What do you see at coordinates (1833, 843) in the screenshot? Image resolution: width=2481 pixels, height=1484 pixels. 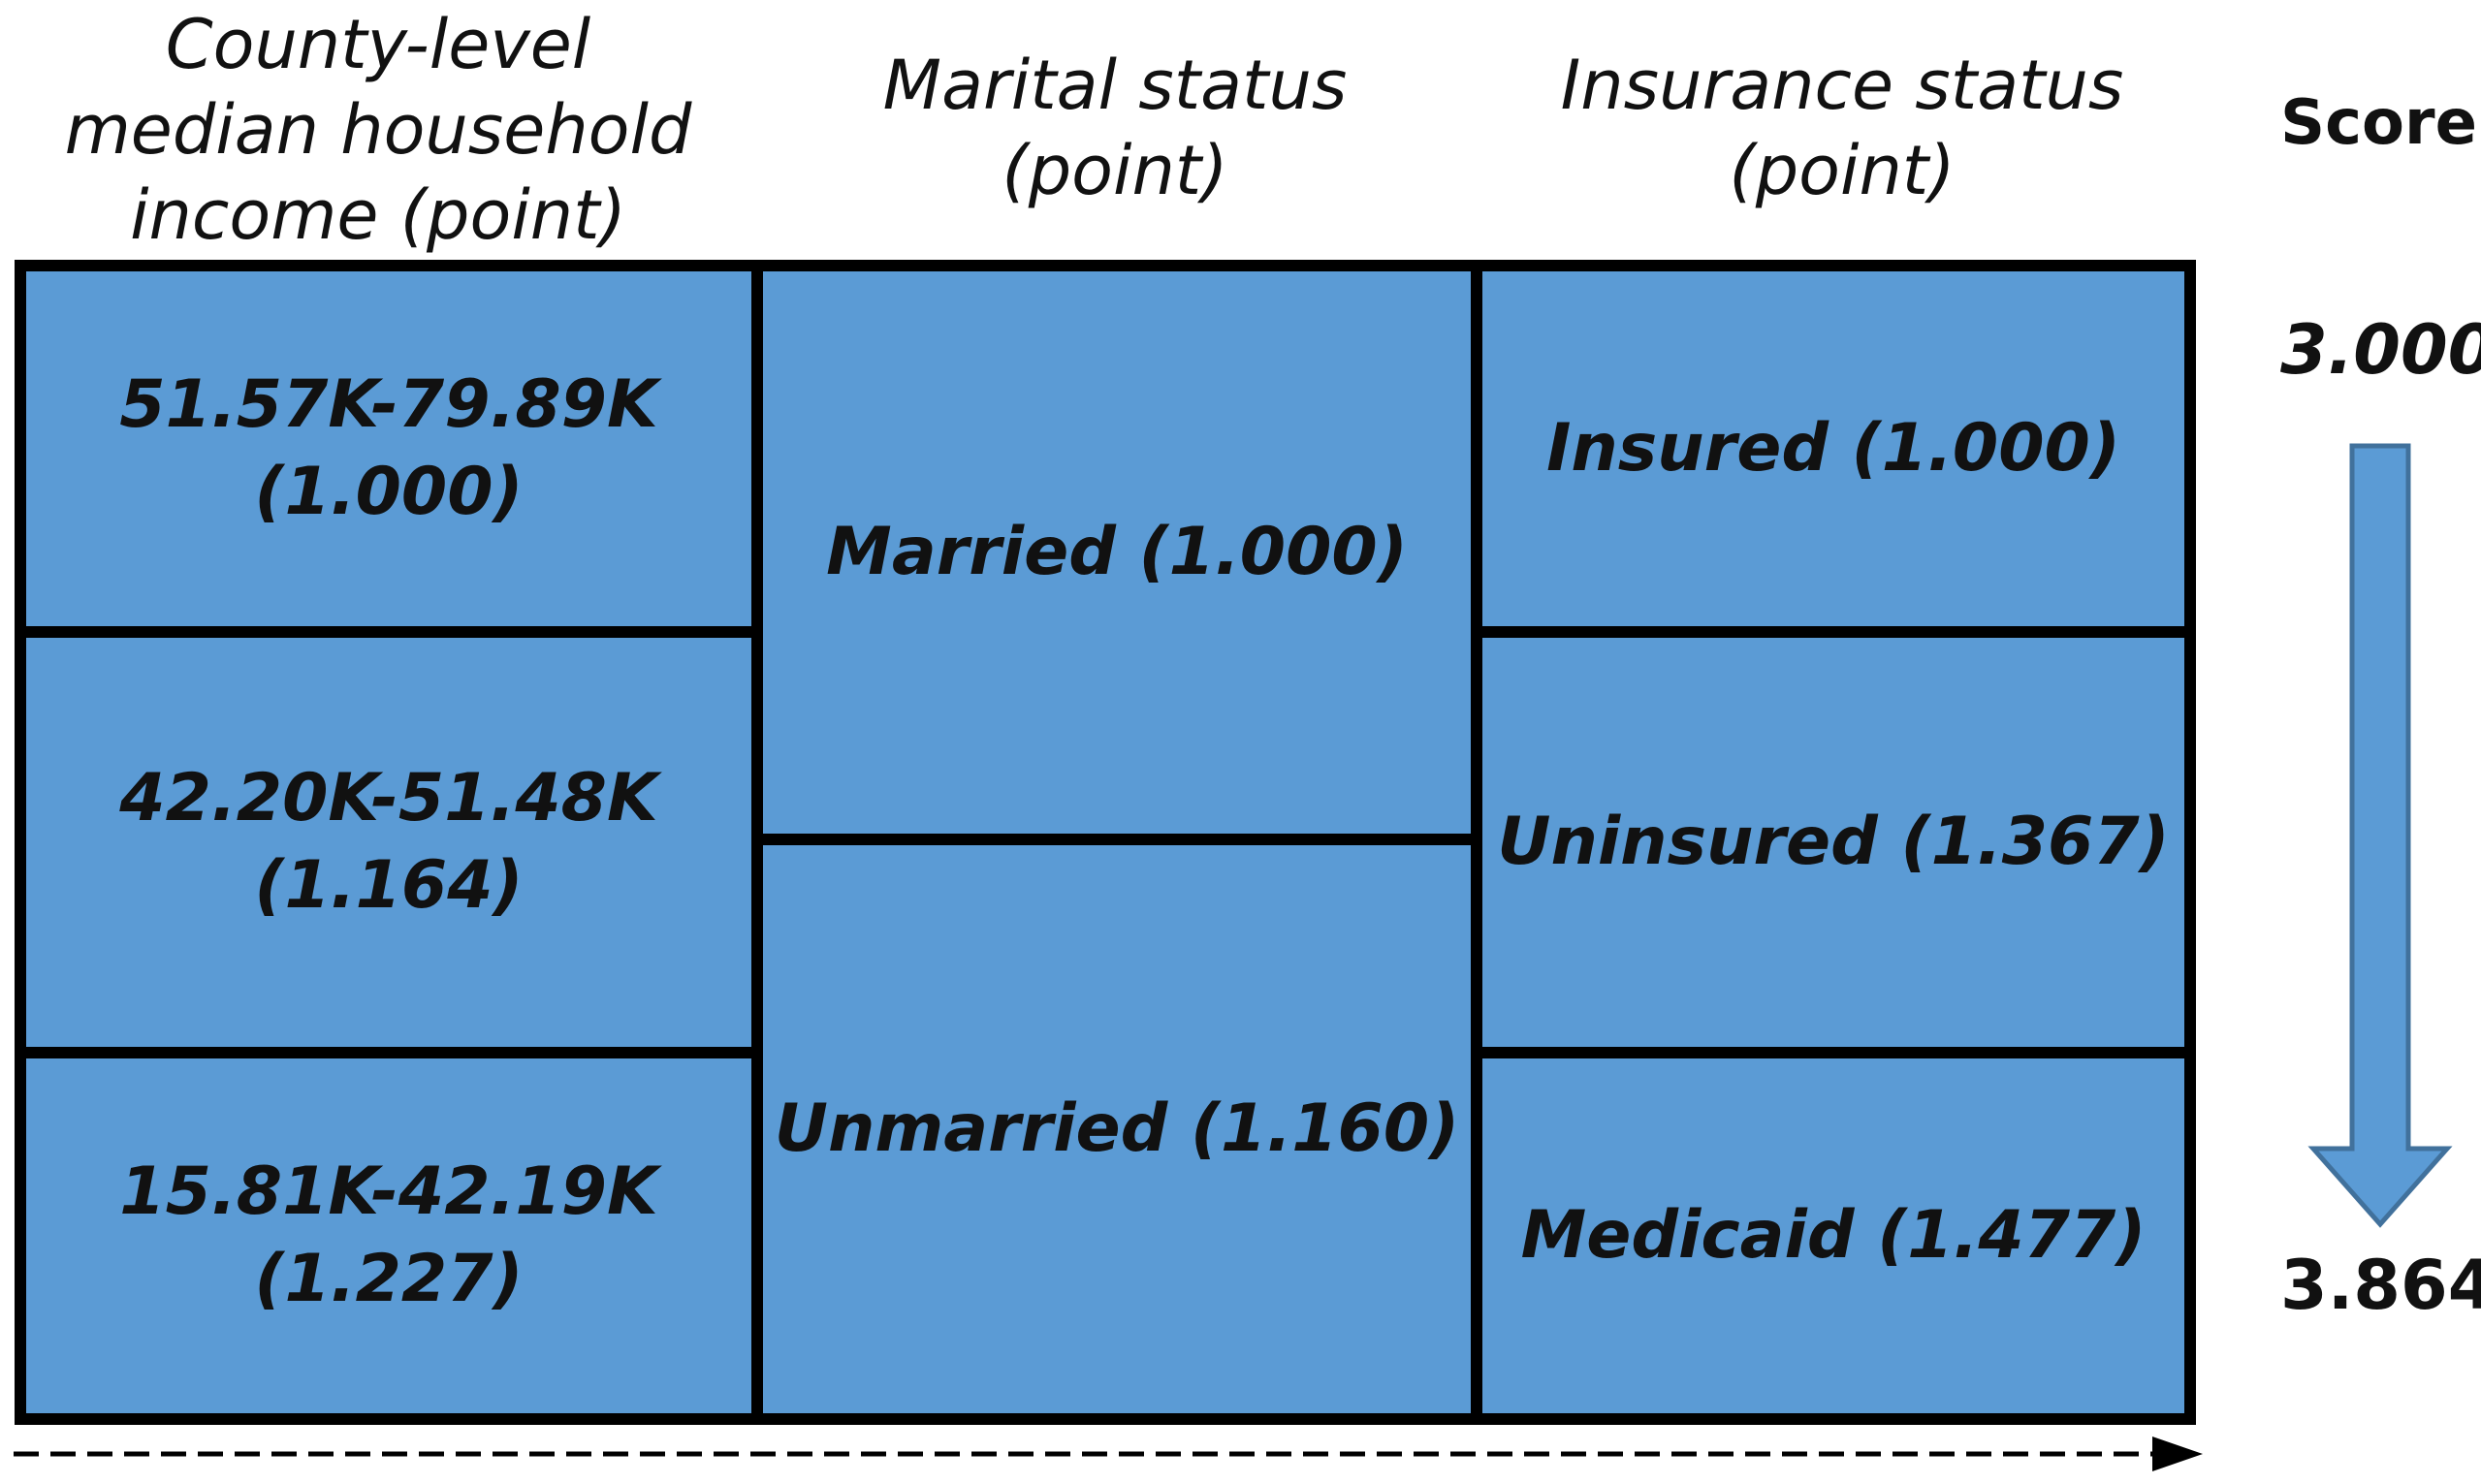 I see `insurance-cell-uninsured: Uninsured (1.367)` at bounding box center [1833, 843].